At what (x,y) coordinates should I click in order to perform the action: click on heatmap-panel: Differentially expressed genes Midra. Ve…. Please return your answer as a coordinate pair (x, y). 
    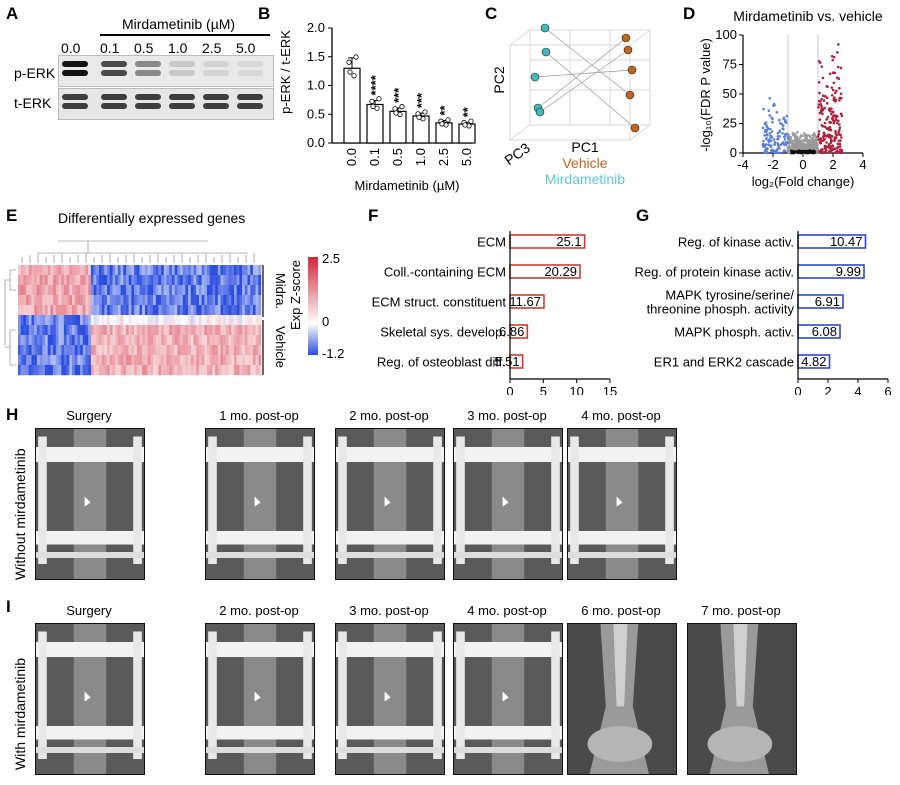
    Looking at the image, I should click on (180, 297).